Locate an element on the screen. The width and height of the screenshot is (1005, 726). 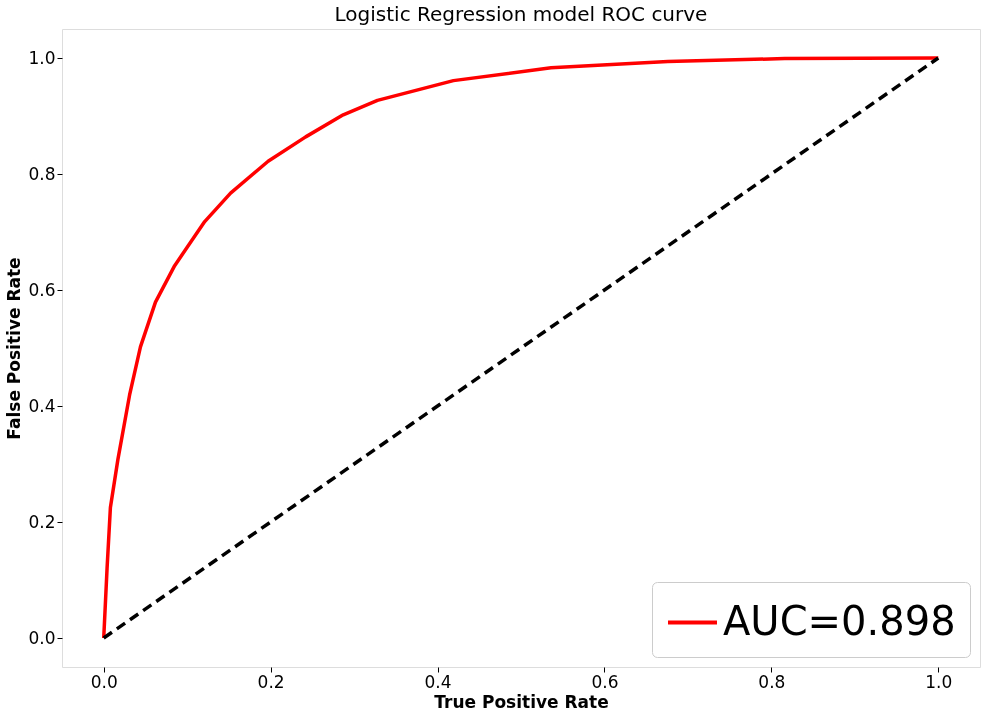
x-tick-label: 0.0 is located at coordinates (104, 681).